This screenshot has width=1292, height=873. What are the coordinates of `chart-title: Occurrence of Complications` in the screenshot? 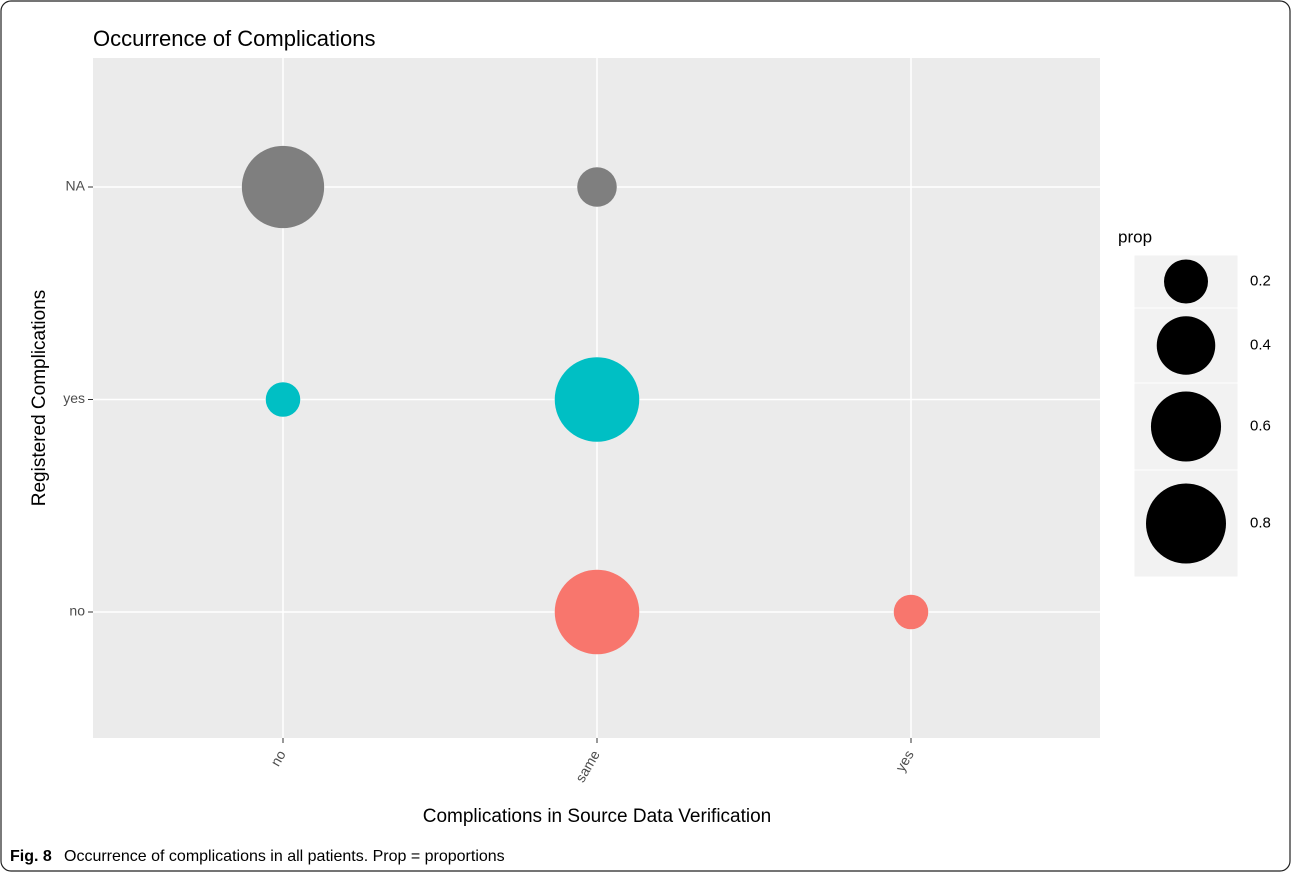 It's located at (234, 38).